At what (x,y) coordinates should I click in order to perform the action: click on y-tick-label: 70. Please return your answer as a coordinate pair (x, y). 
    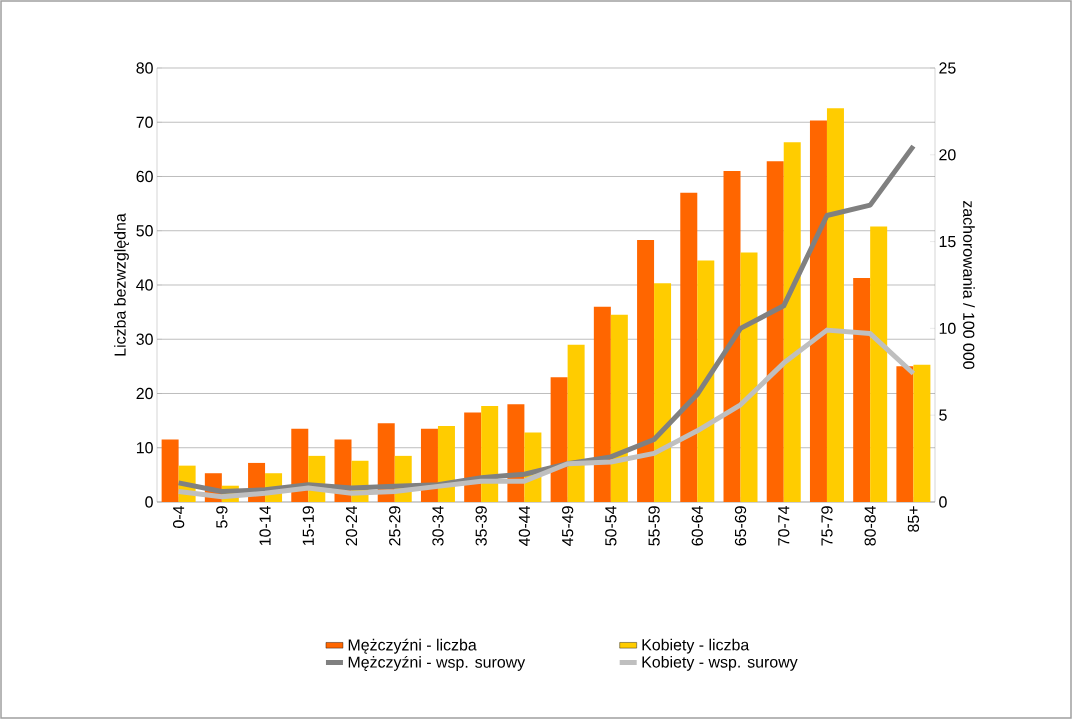
    Looking at the image, I should click on (144, 122).